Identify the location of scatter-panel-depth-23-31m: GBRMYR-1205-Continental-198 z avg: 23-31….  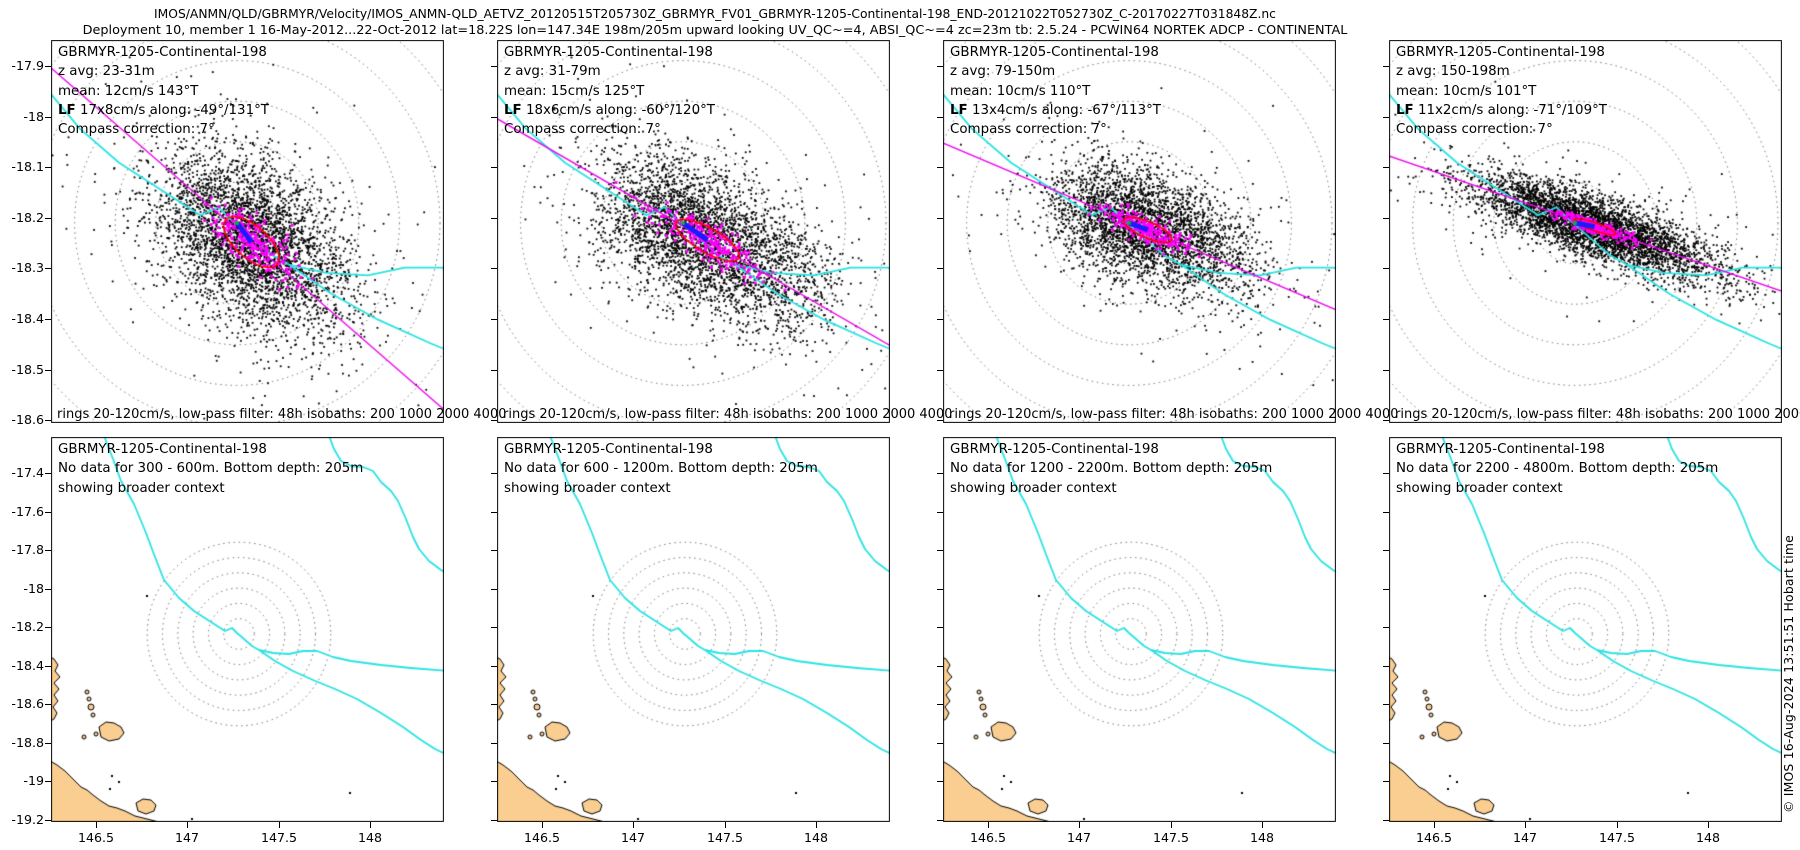
(278, 231).